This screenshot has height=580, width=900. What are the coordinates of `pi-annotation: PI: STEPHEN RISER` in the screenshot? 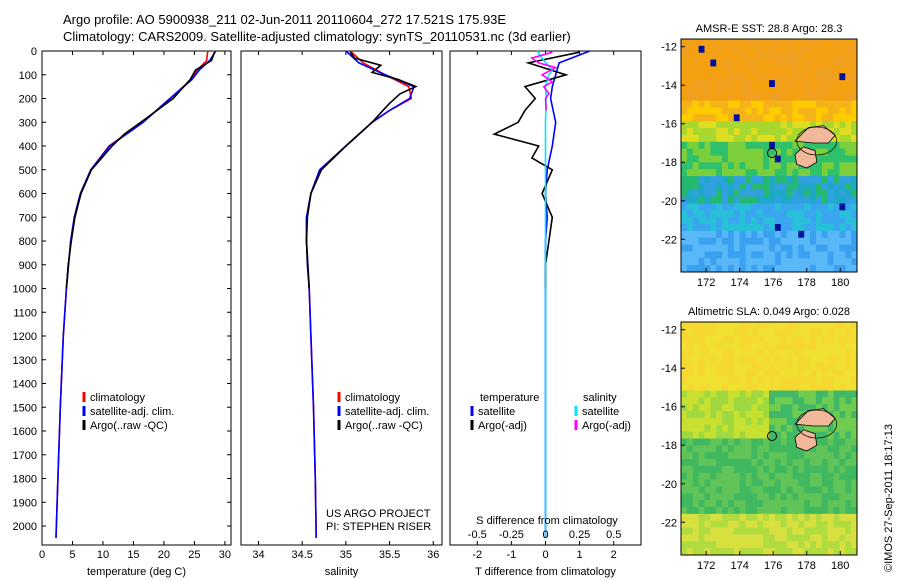 It's located at (378, 527).